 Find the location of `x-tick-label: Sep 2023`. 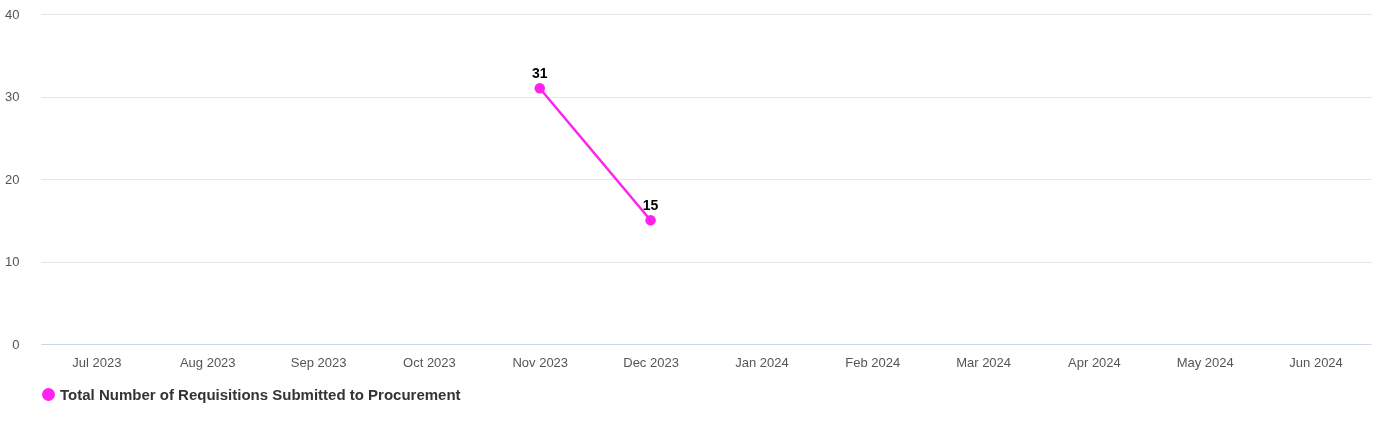

x-tick-label: Sep 2023 is located at coordinates (318, 362).